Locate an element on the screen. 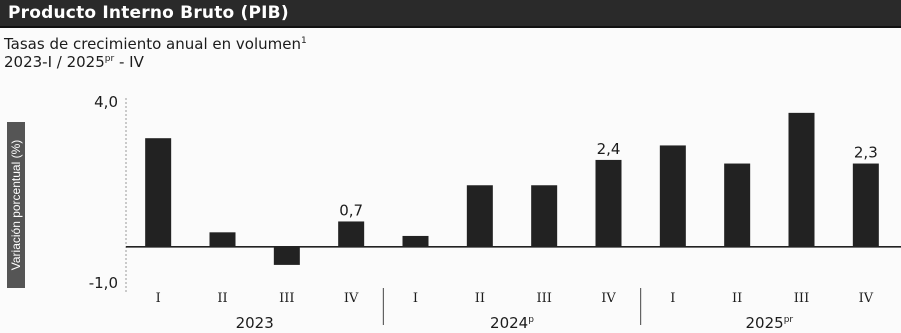 The height and width of the screenshot is (333, 901). group-label: 2023 is located at coordinates (255, 323).